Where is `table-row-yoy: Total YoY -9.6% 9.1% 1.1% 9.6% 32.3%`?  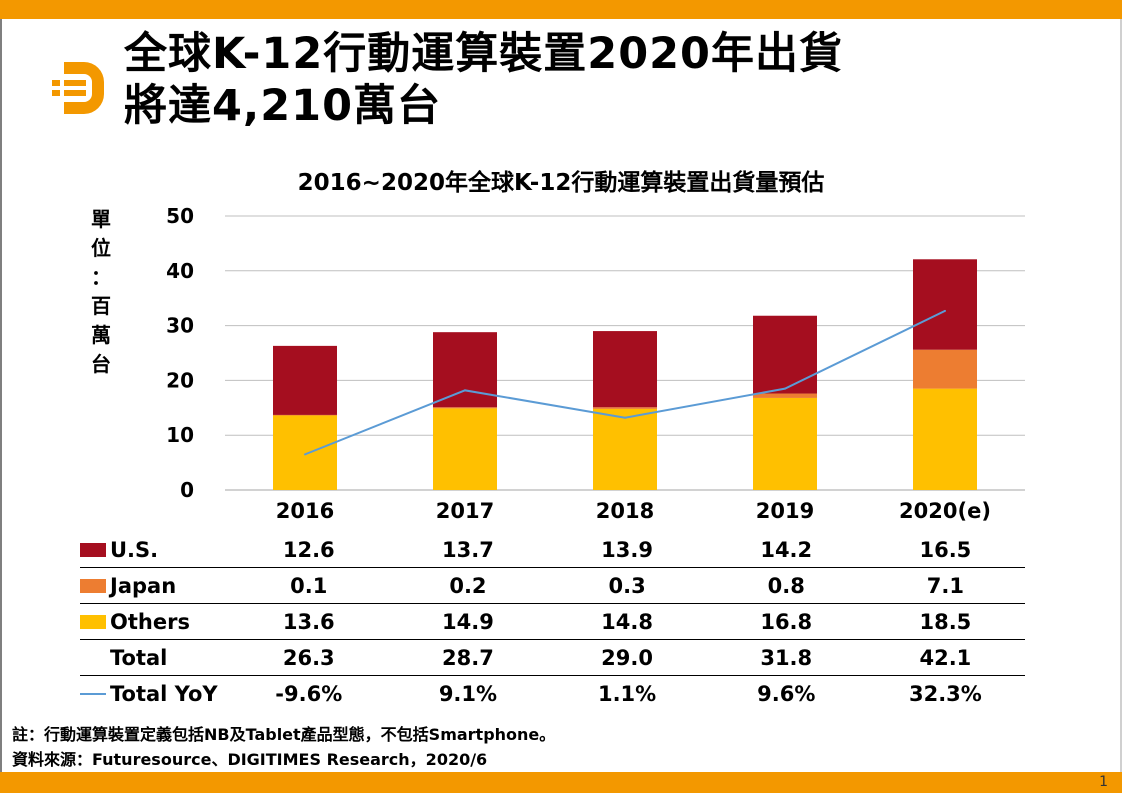 table-row-yoy: Total YoY -9.6% 9.1% 1.1% 9.6% 32.3% is located at coordinates (552, 694).